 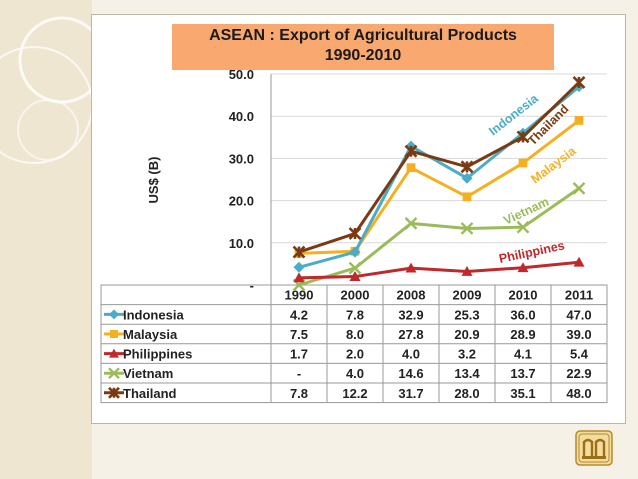 What do you see at coordinates (523, 354) in the screenshot?
I see `data-table-cell: 4.1` at bounding box center [523, 354].